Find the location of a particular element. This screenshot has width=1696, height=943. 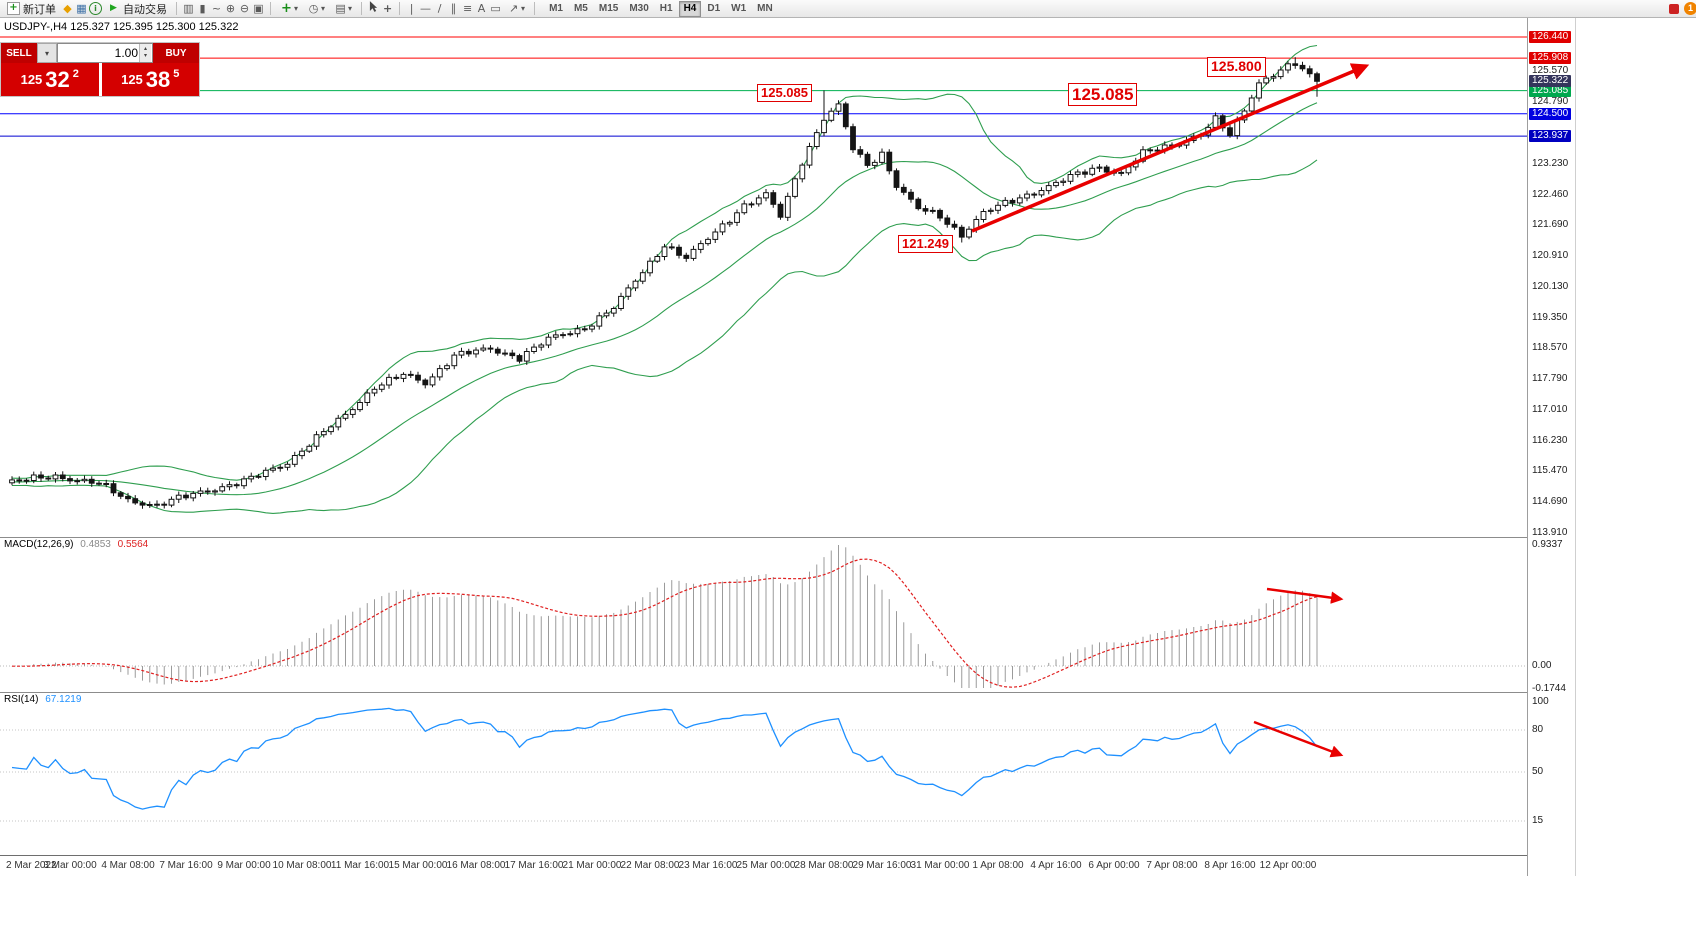

time-axis-label: 10 Mar 08:00 is located at coordinates (302, 865).